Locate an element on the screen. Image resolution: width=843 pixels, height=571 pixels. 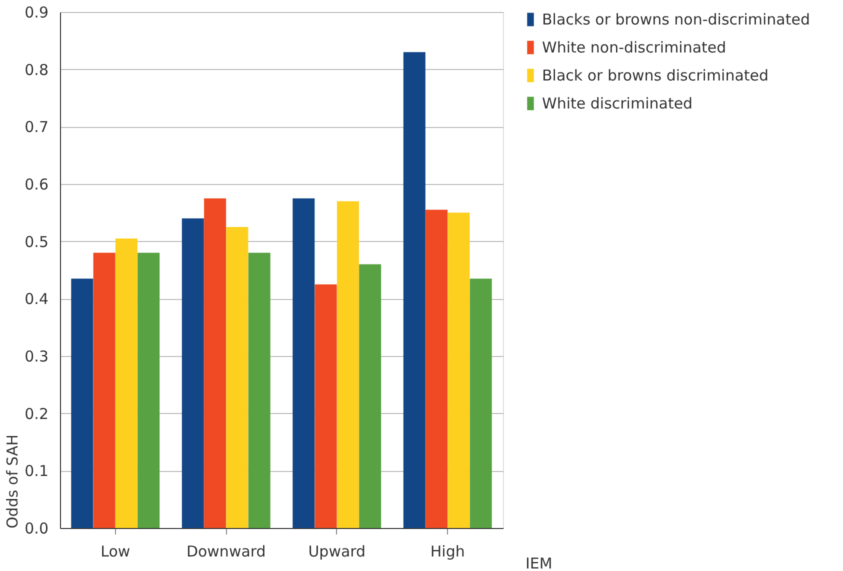
x-axis-title: IEM is located at coordinates (539, 562).